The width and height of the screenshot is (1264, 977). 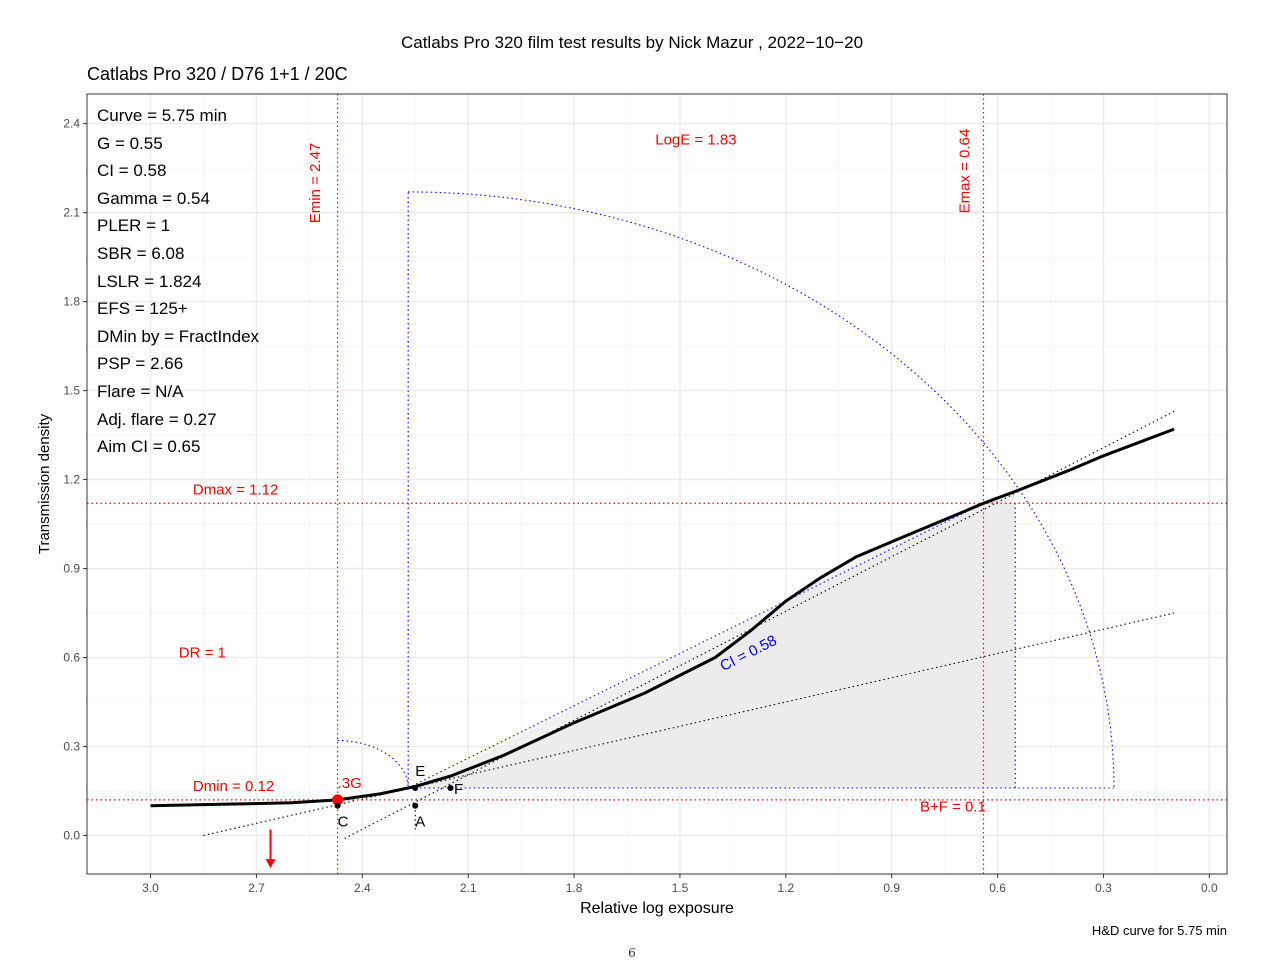 I want to click on annotation-label: F, so click(x=458, y=789).